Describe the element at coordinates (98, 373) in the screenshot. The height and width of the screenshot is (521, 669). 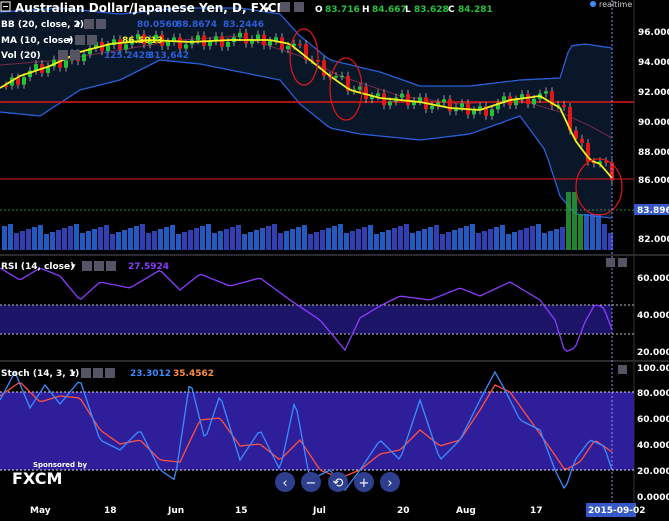
I see `stoch-gear-icon` at that location.